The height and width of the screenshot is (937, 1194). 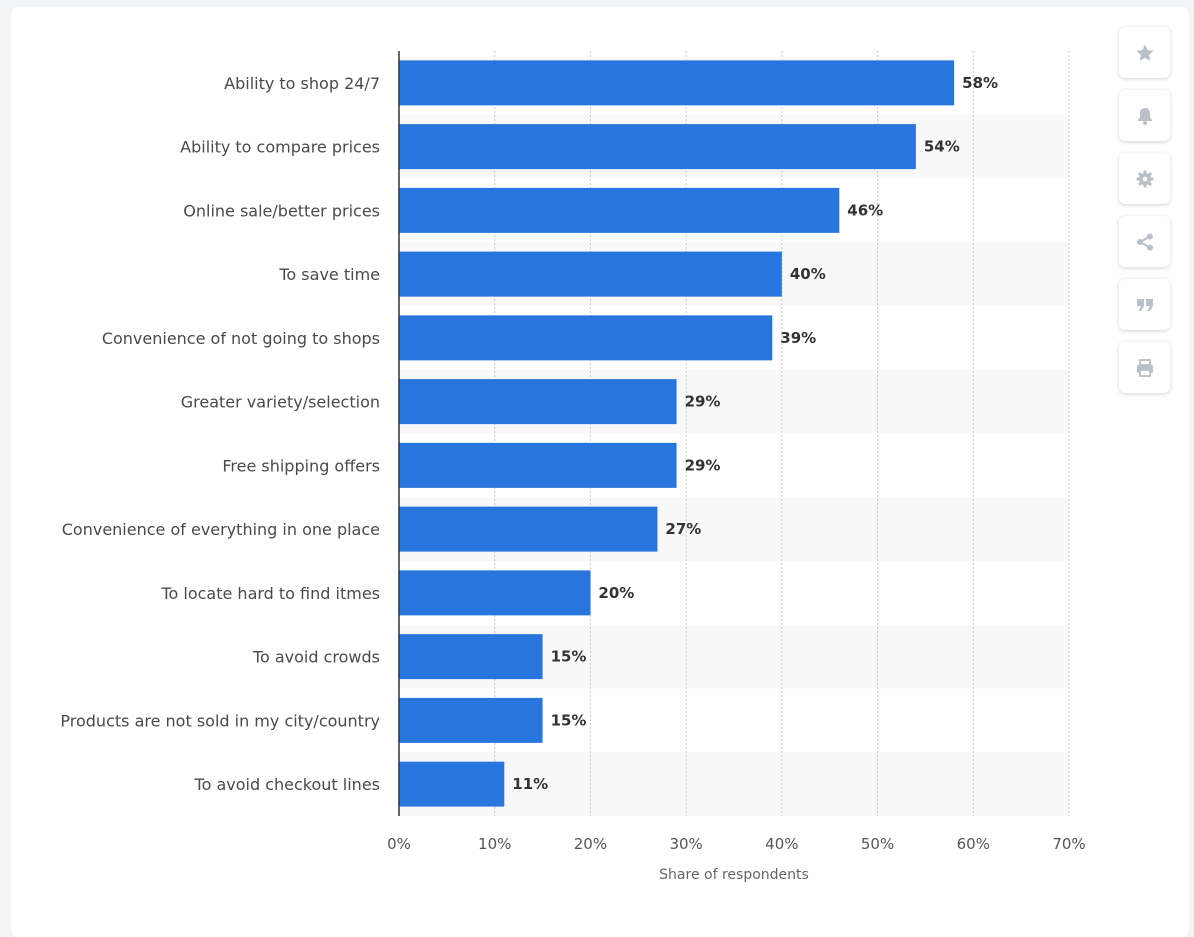 What do you see at coordinates (683, 529) in the screenshot?
I see `value-label: 27%` at bounding box center [683, 529].